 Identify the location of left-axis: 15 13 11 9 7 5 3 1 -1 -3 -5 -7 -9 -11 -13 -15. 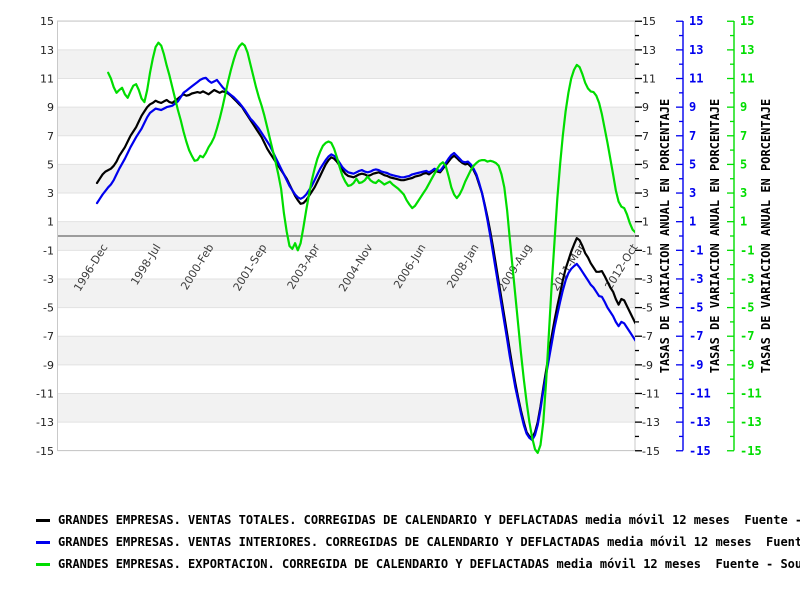
(45, 236).